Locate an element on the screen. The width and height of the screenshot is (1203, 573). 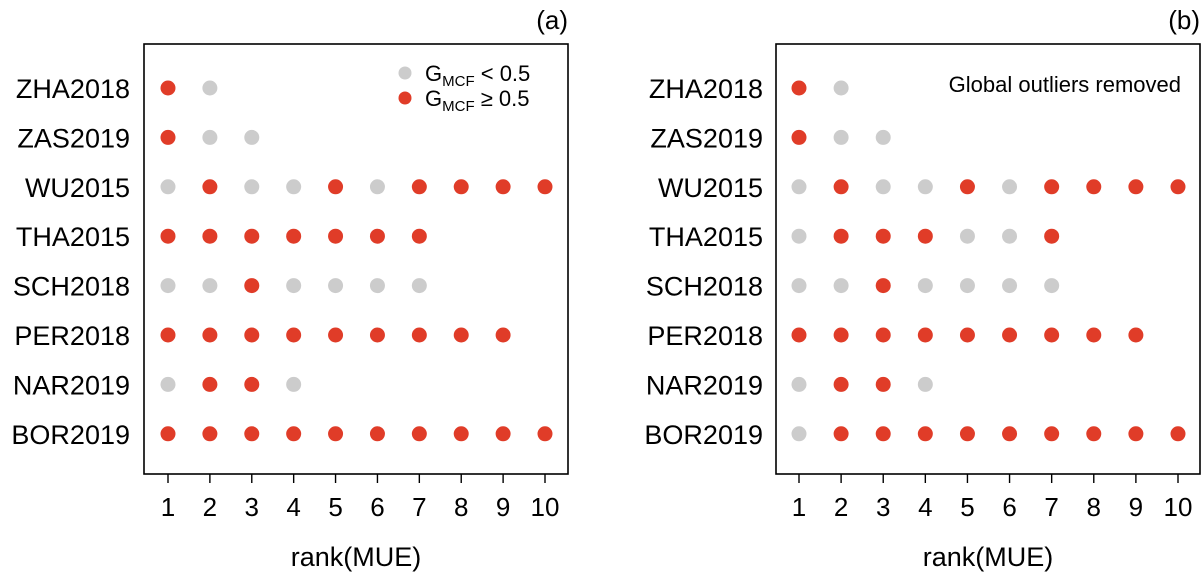
x-tick-label: 7 is located at coordinates (419, 507).